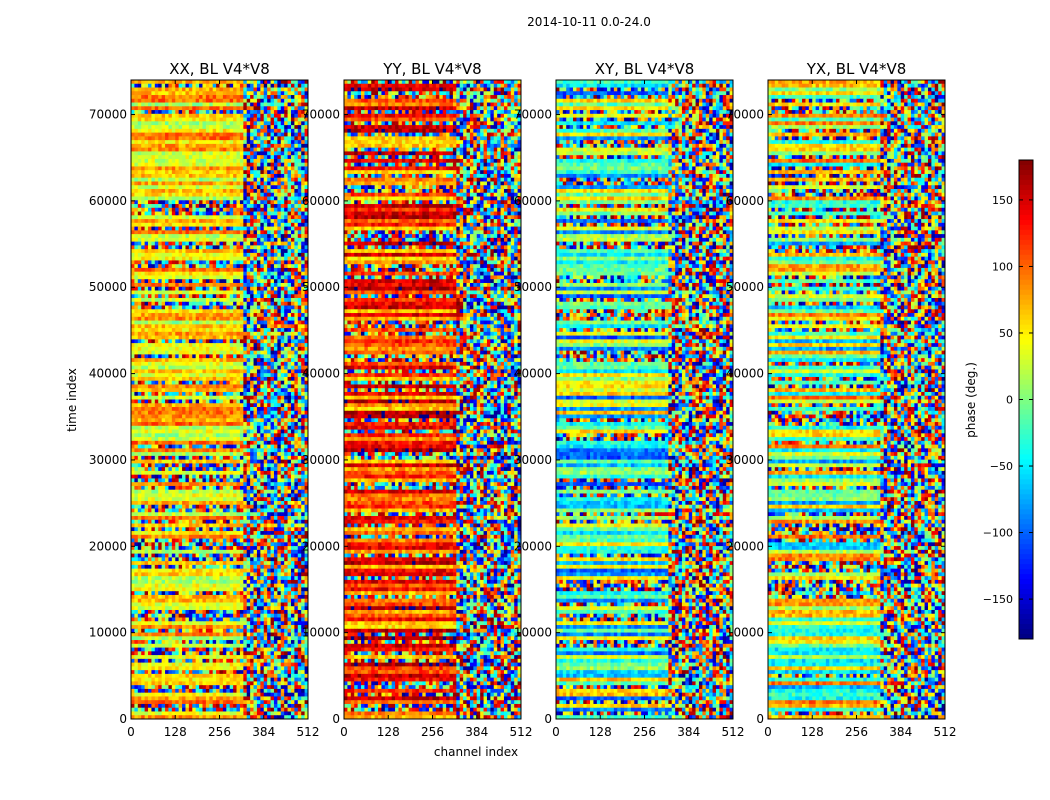  What do you see at coordinates (123, 719) in the screenshot?
I see `y-tick-label: 0` at bounding box center [123, 719].